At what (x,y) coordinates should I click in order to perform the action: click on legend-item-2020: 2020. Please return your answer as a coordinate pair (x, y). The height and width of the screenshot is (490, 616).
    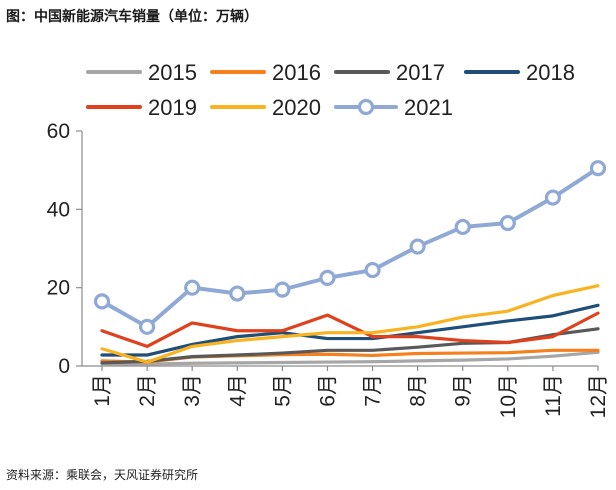
    Looking at the image, I should click on (265, 107).